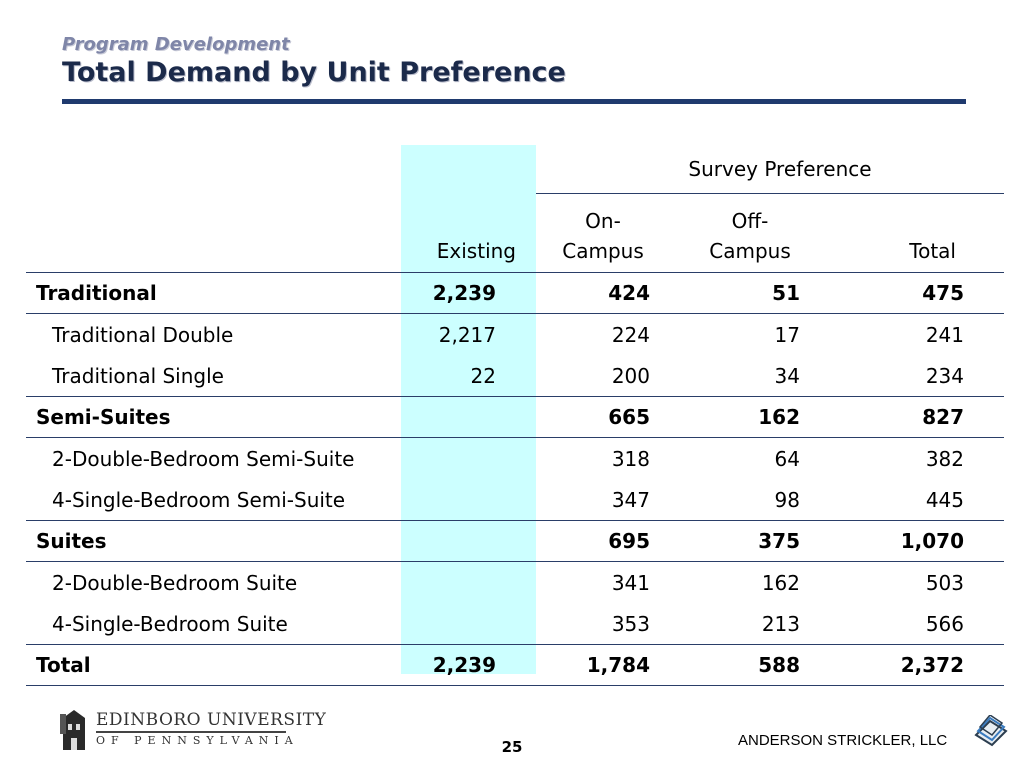 This screenshot has width=1024, height=768. I want to click on table-row: 2-Double-Bedroom Semi-Suite 318 64 382, so click(515, 459).